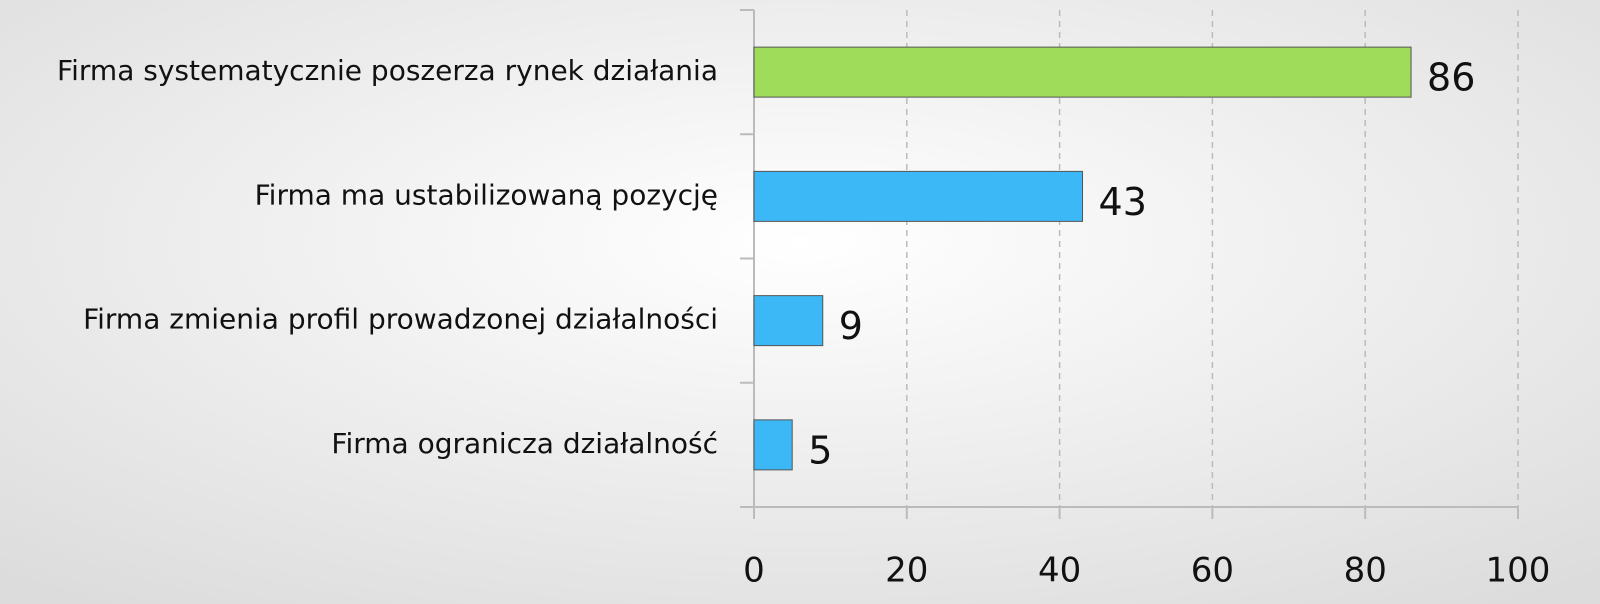 The width and height of the screenshot is (1600, 604). Describe the element at coordinates (820, 450) in the screenshot. I see `value-label: 5` at that location.